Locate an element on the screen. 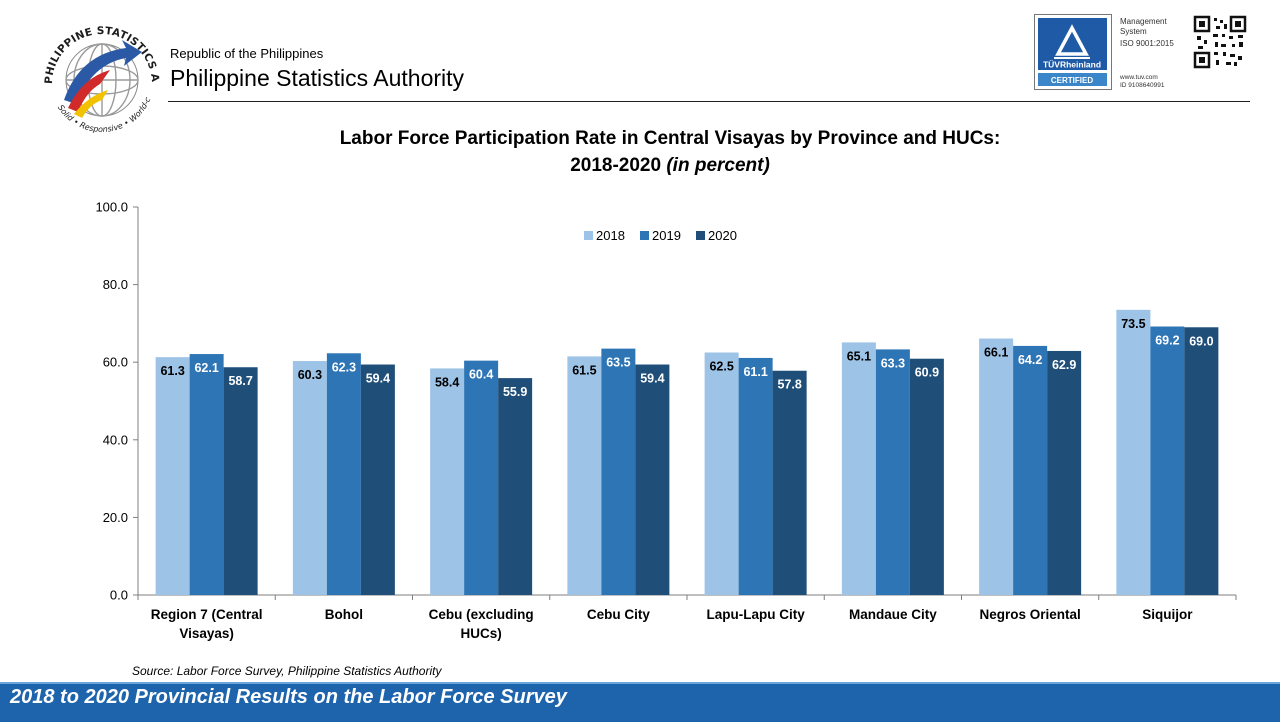  data-label: 65.1 is located at coordinates (859, 356).